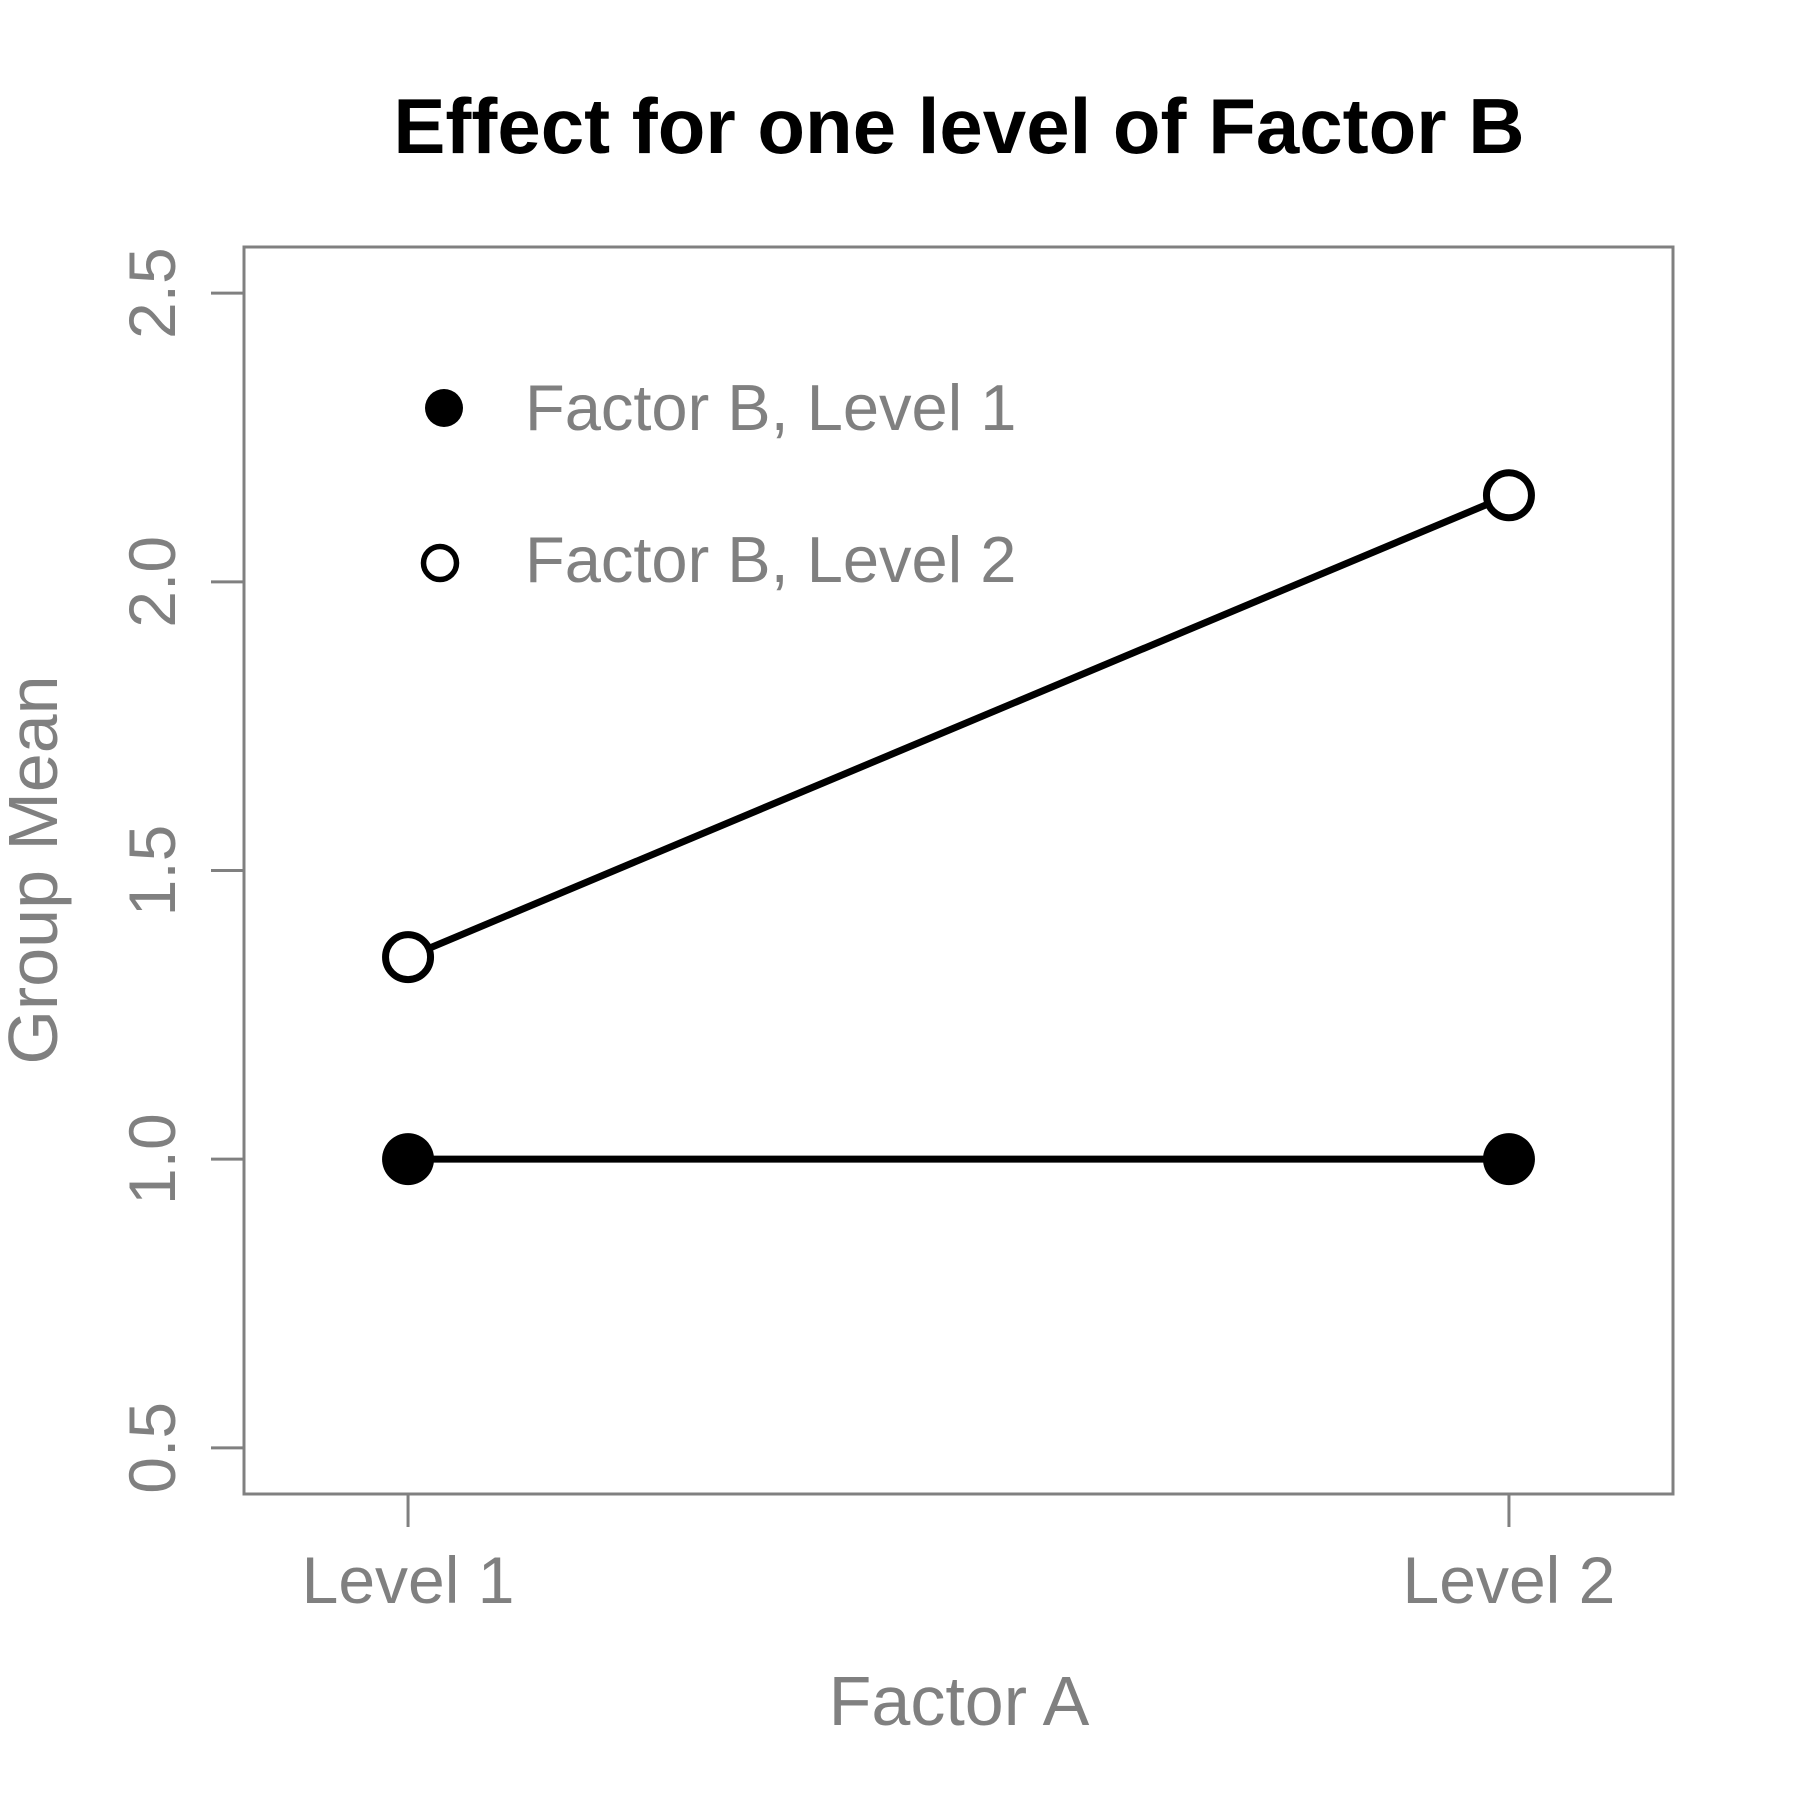 The width and height of the screenshot is (1801, 1801). What do you see at coordinates (770, 407) in the screenshot?
I see `legend-entry-label: Factor B, Level 1` at bounding box center [770, 407].